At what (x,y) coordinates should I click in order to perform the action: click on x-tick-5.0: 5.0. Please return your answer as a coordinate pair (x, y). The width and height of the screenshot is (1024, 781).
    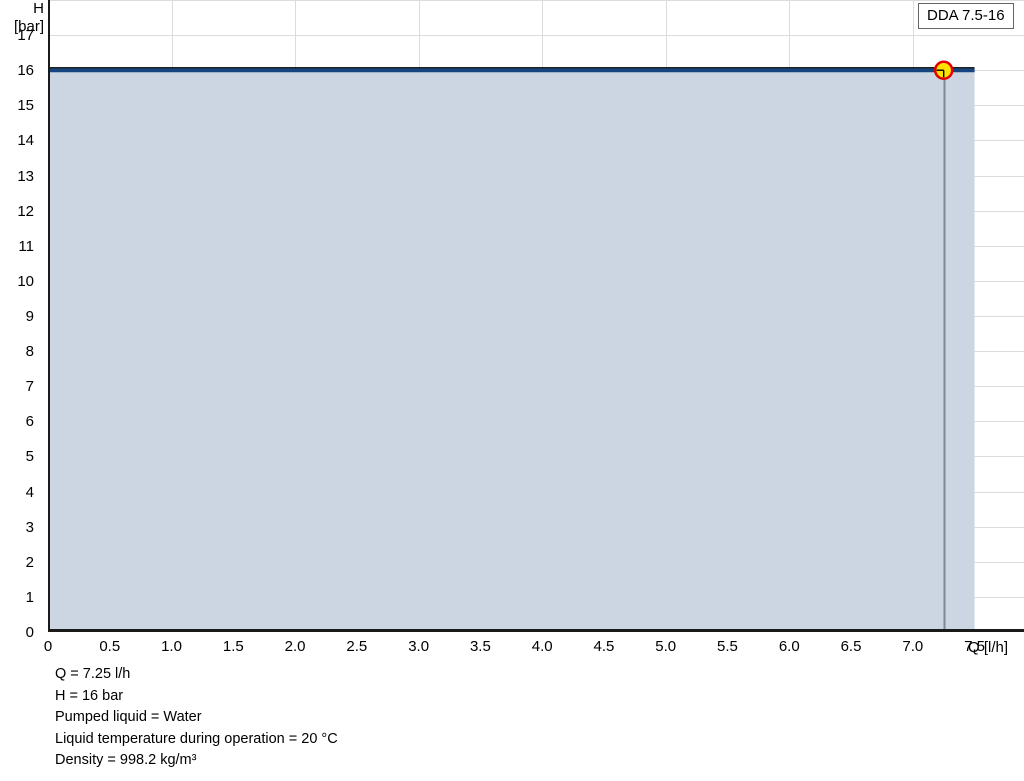
    Looking at the image, I should click on (666, 646).